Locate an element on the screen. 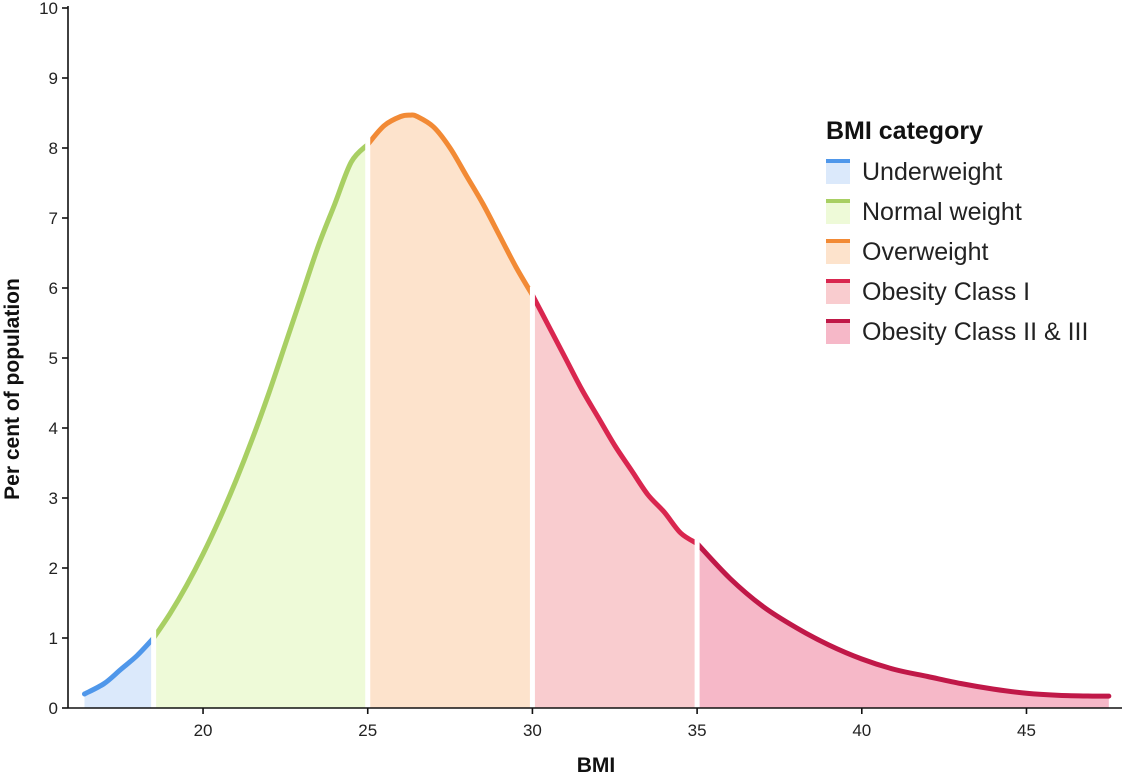 This screenshot has height=775, width=1128. y-tick-label: 2 is located at coordinates (53, 568).